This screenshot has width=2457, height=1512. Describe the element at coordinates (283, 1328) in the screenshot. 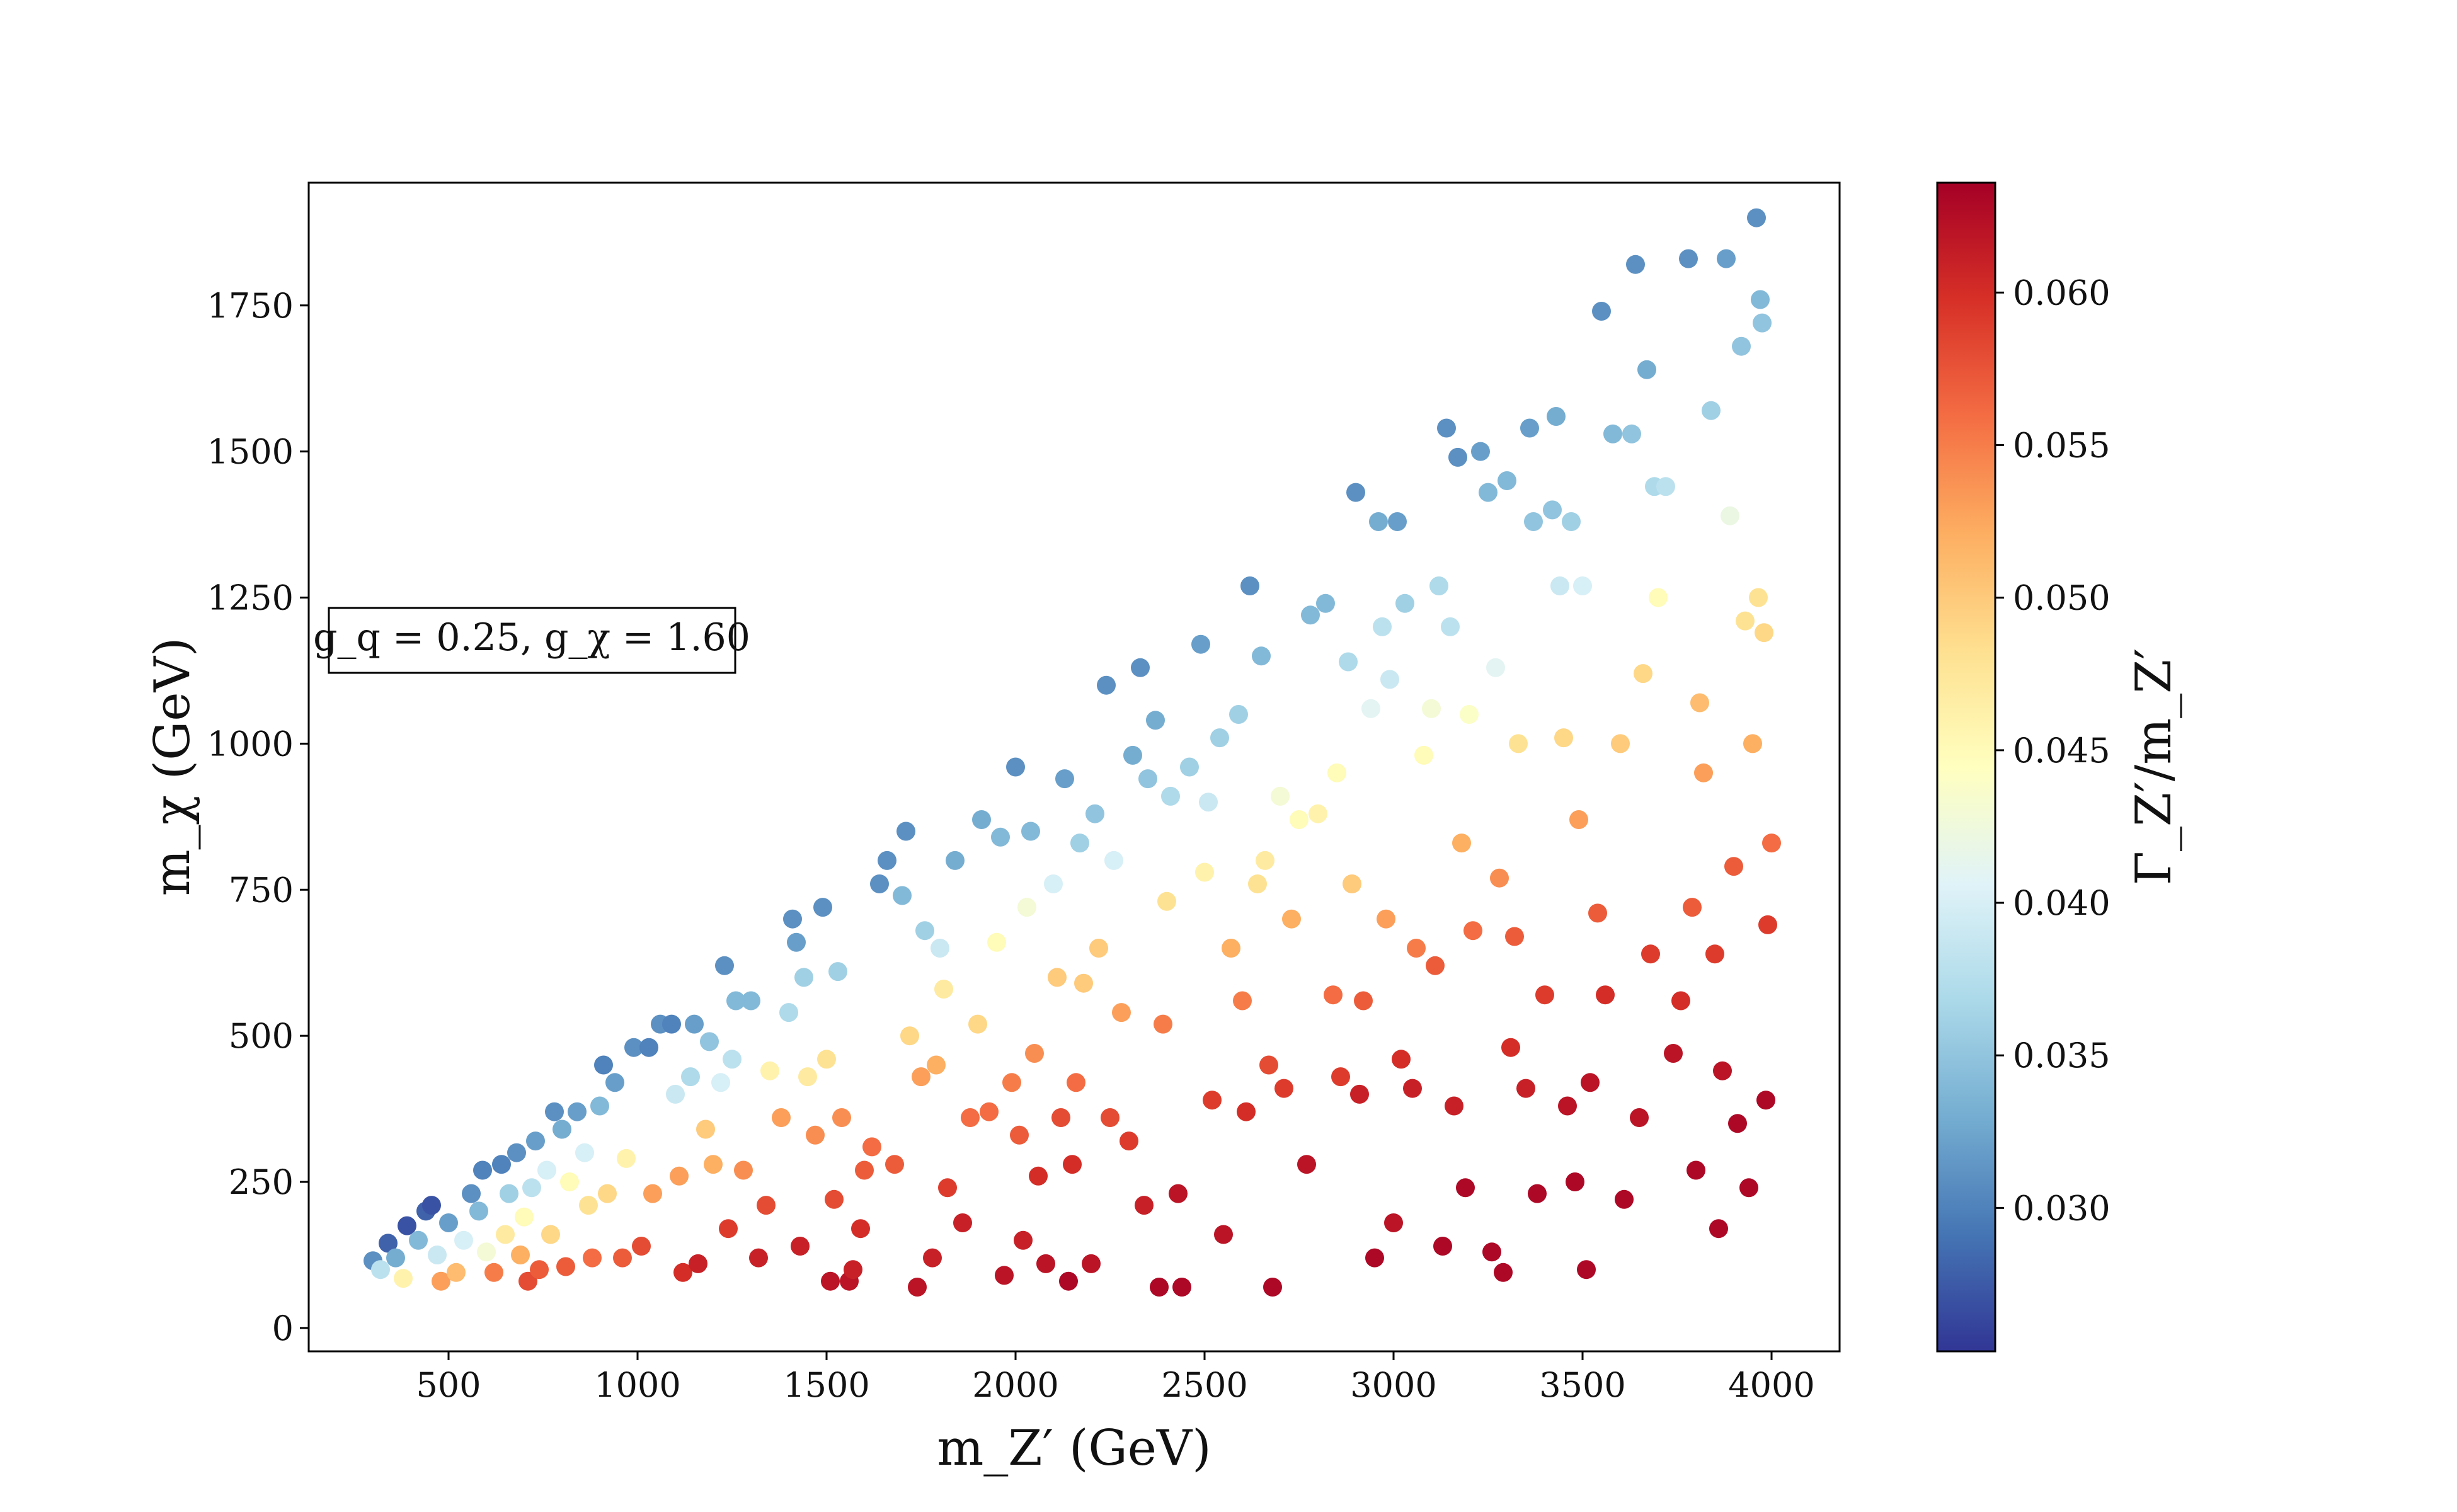

I see `y-tick-label: 0` at that location.